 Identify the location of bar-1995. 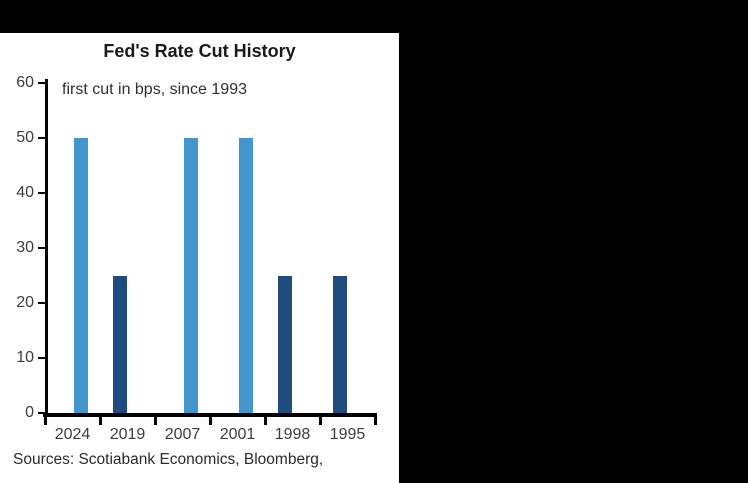
(339, 344).